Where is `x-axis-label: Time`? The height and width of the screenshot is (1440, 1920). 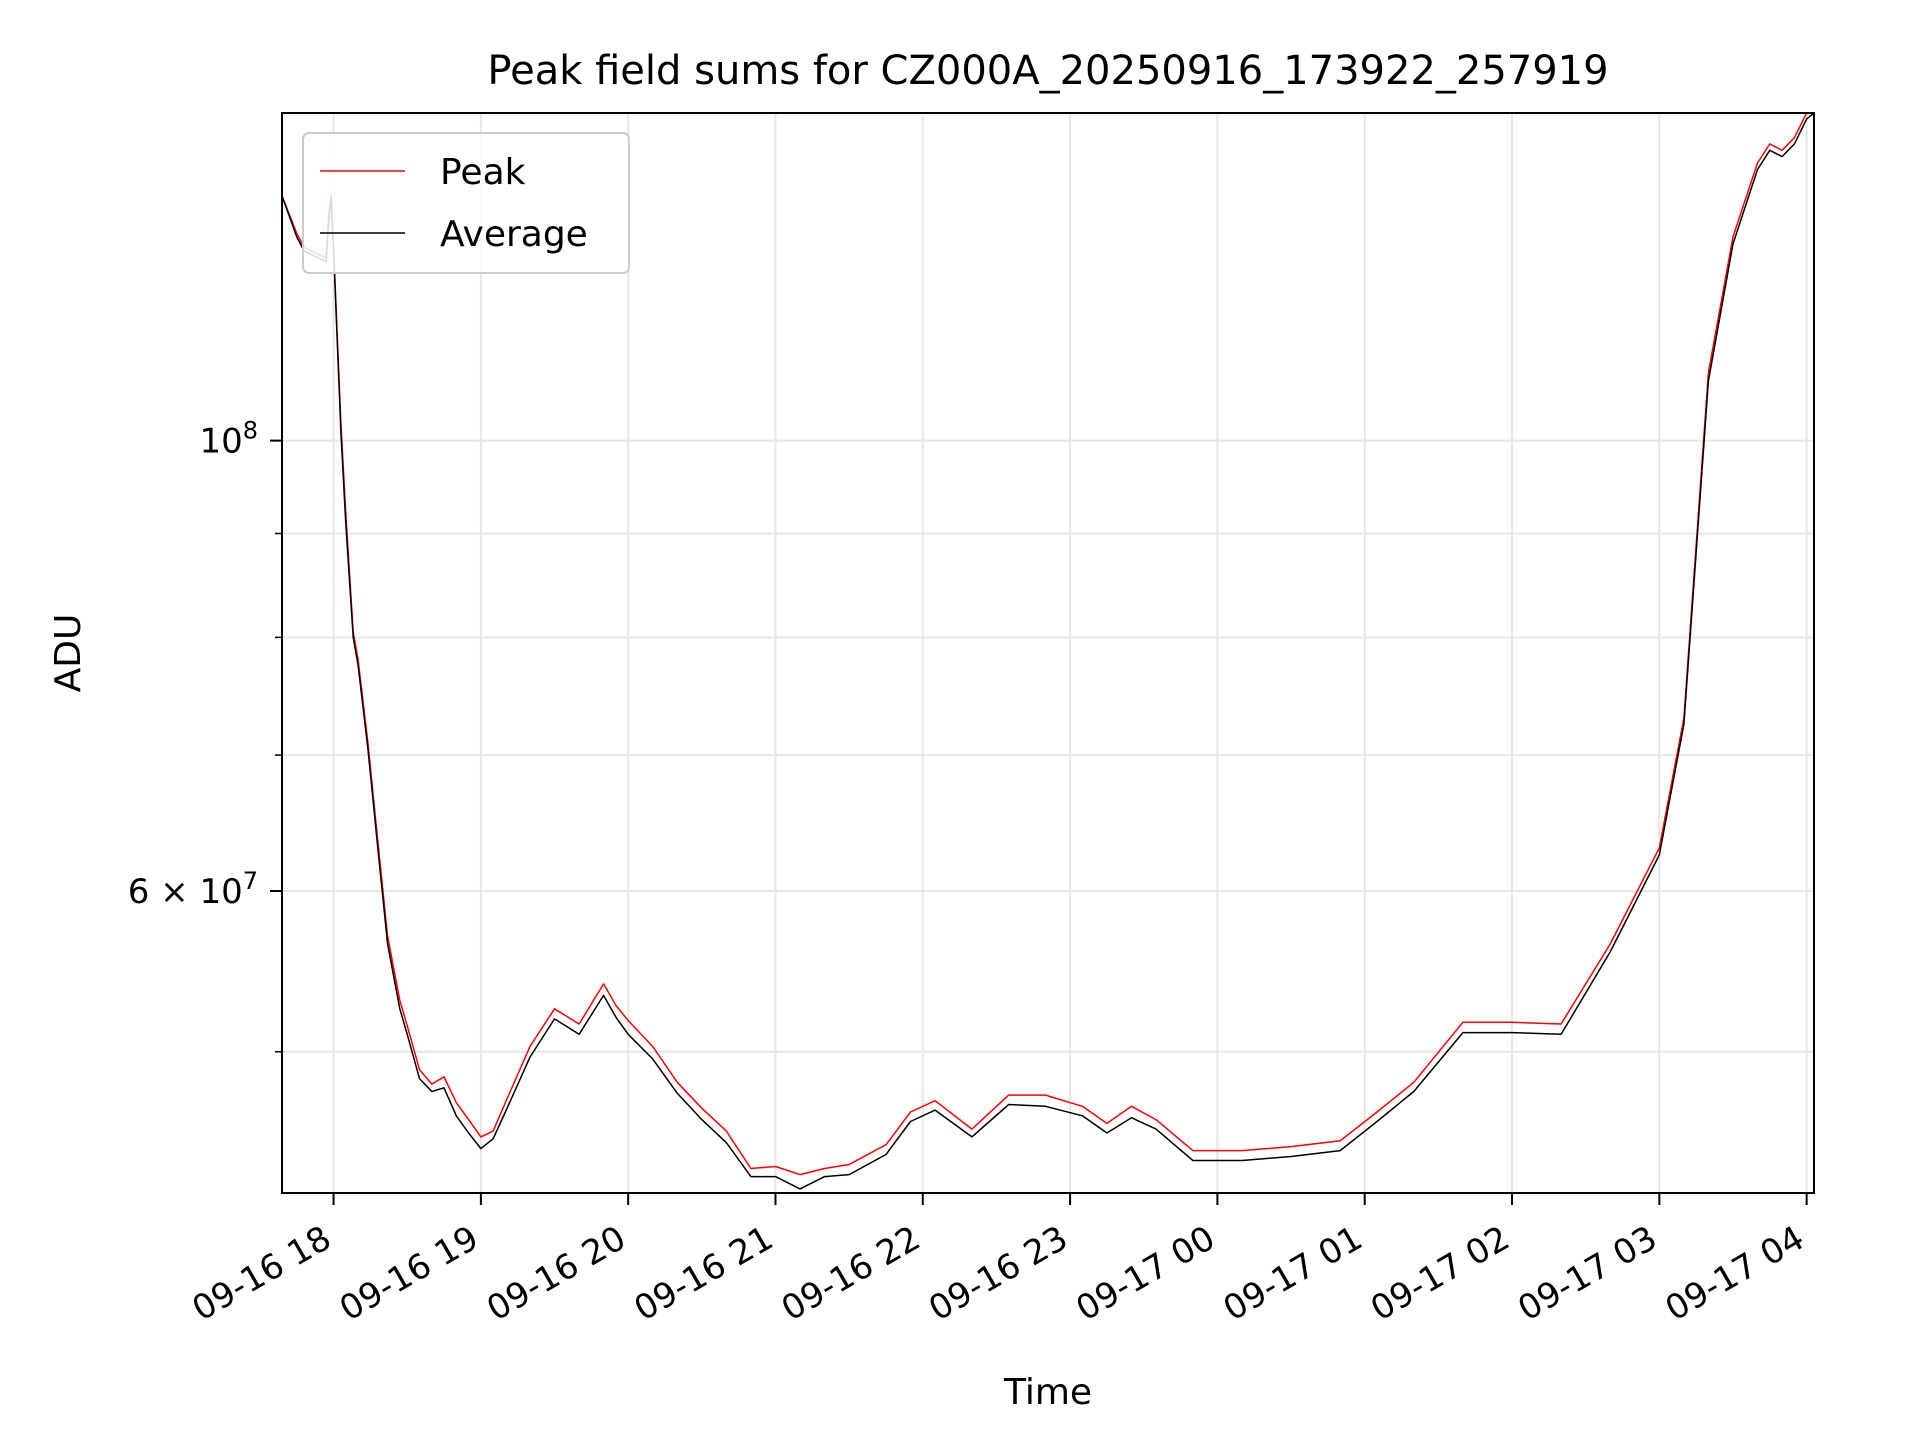 x-axis-label: Time is located at coordinates (1047, 1392).